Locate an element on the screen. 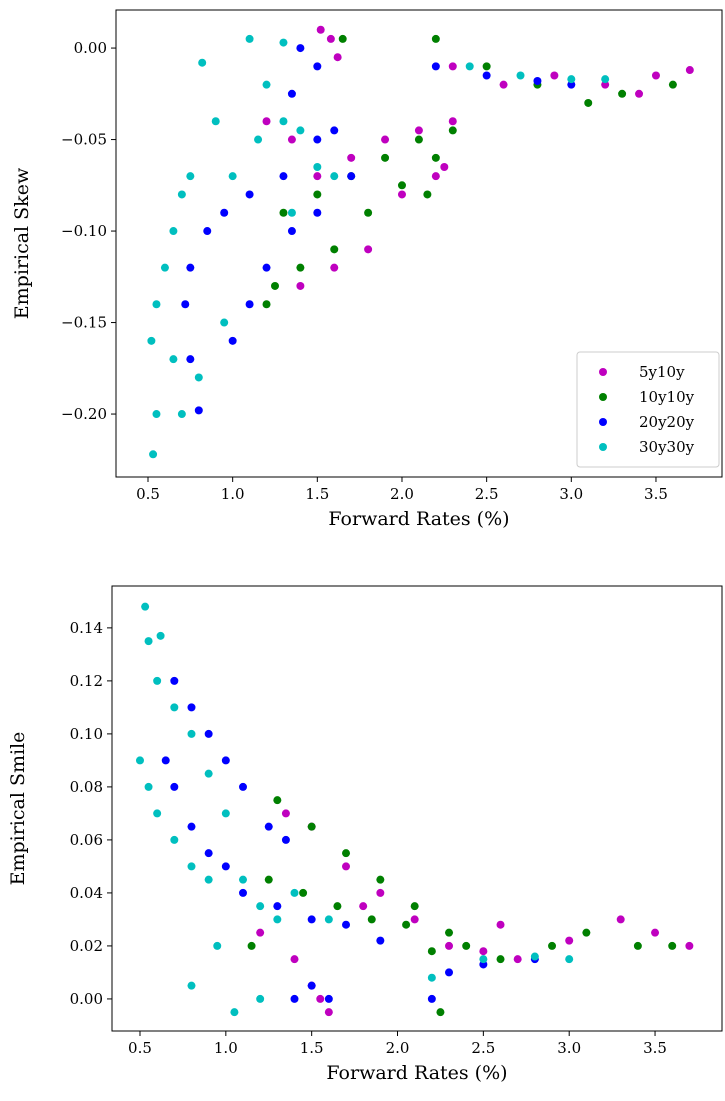  y-tick-label: 0.12 is located at coordinates (86, 681).